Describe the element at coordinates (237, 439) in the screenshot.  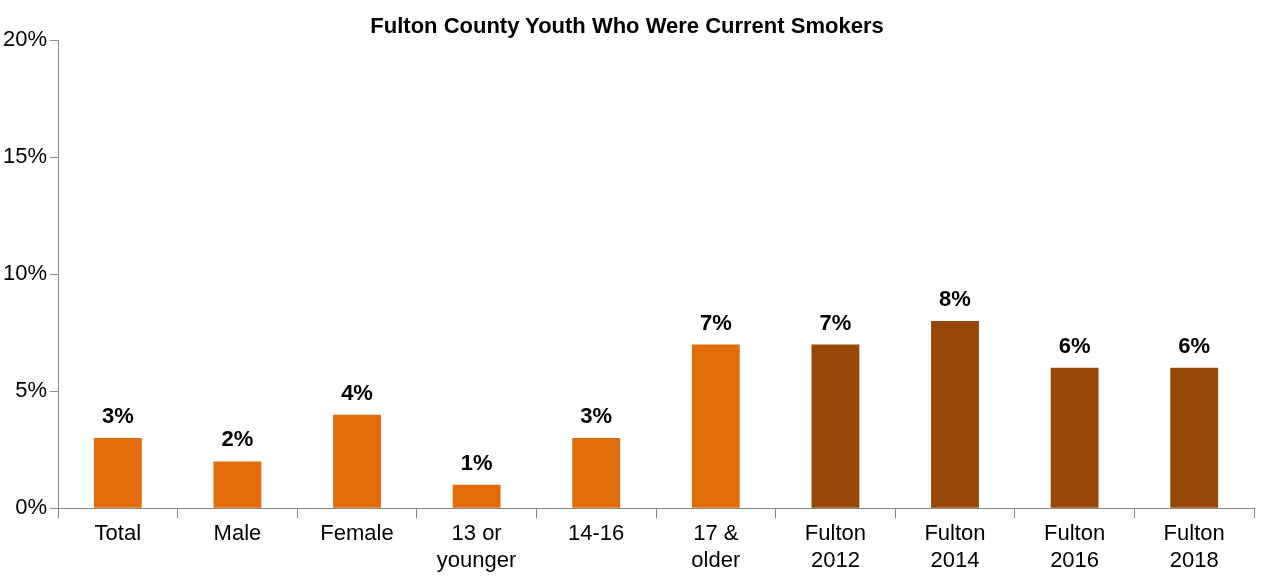
I see `data-label: 2%` at that location.